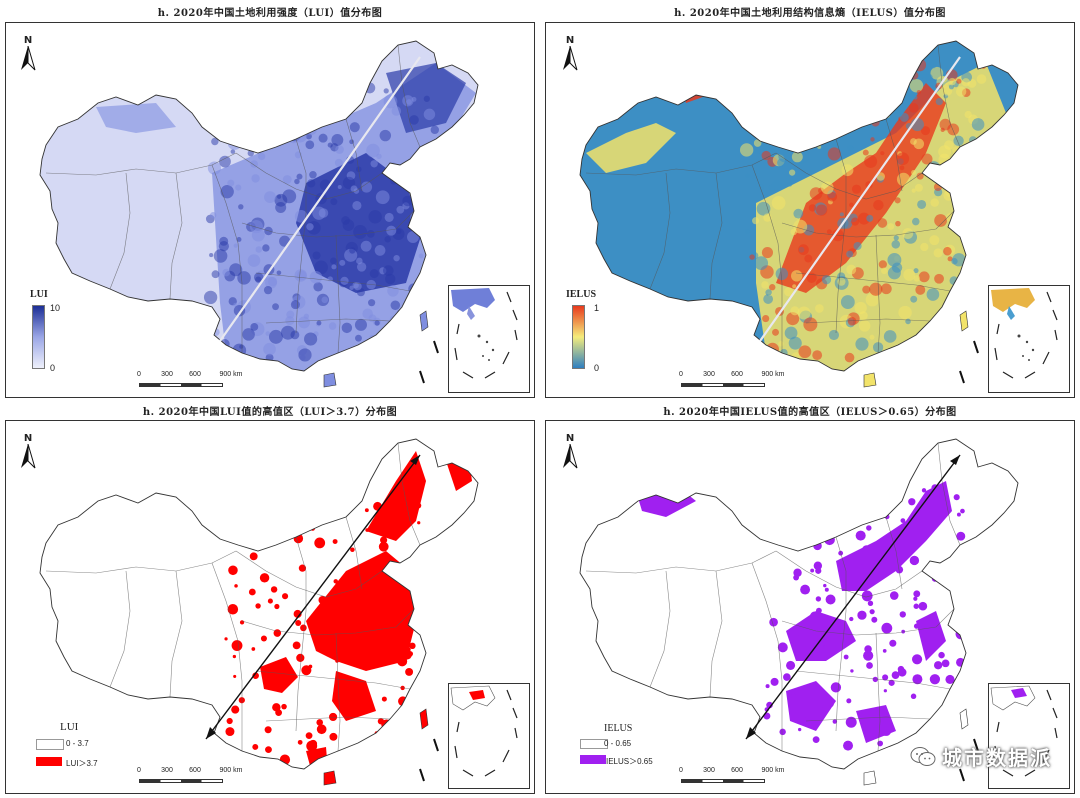  Describe the element at coordinates (594, 744) in the screenshot. I see `legend-swatch-low-ielus` at that location.